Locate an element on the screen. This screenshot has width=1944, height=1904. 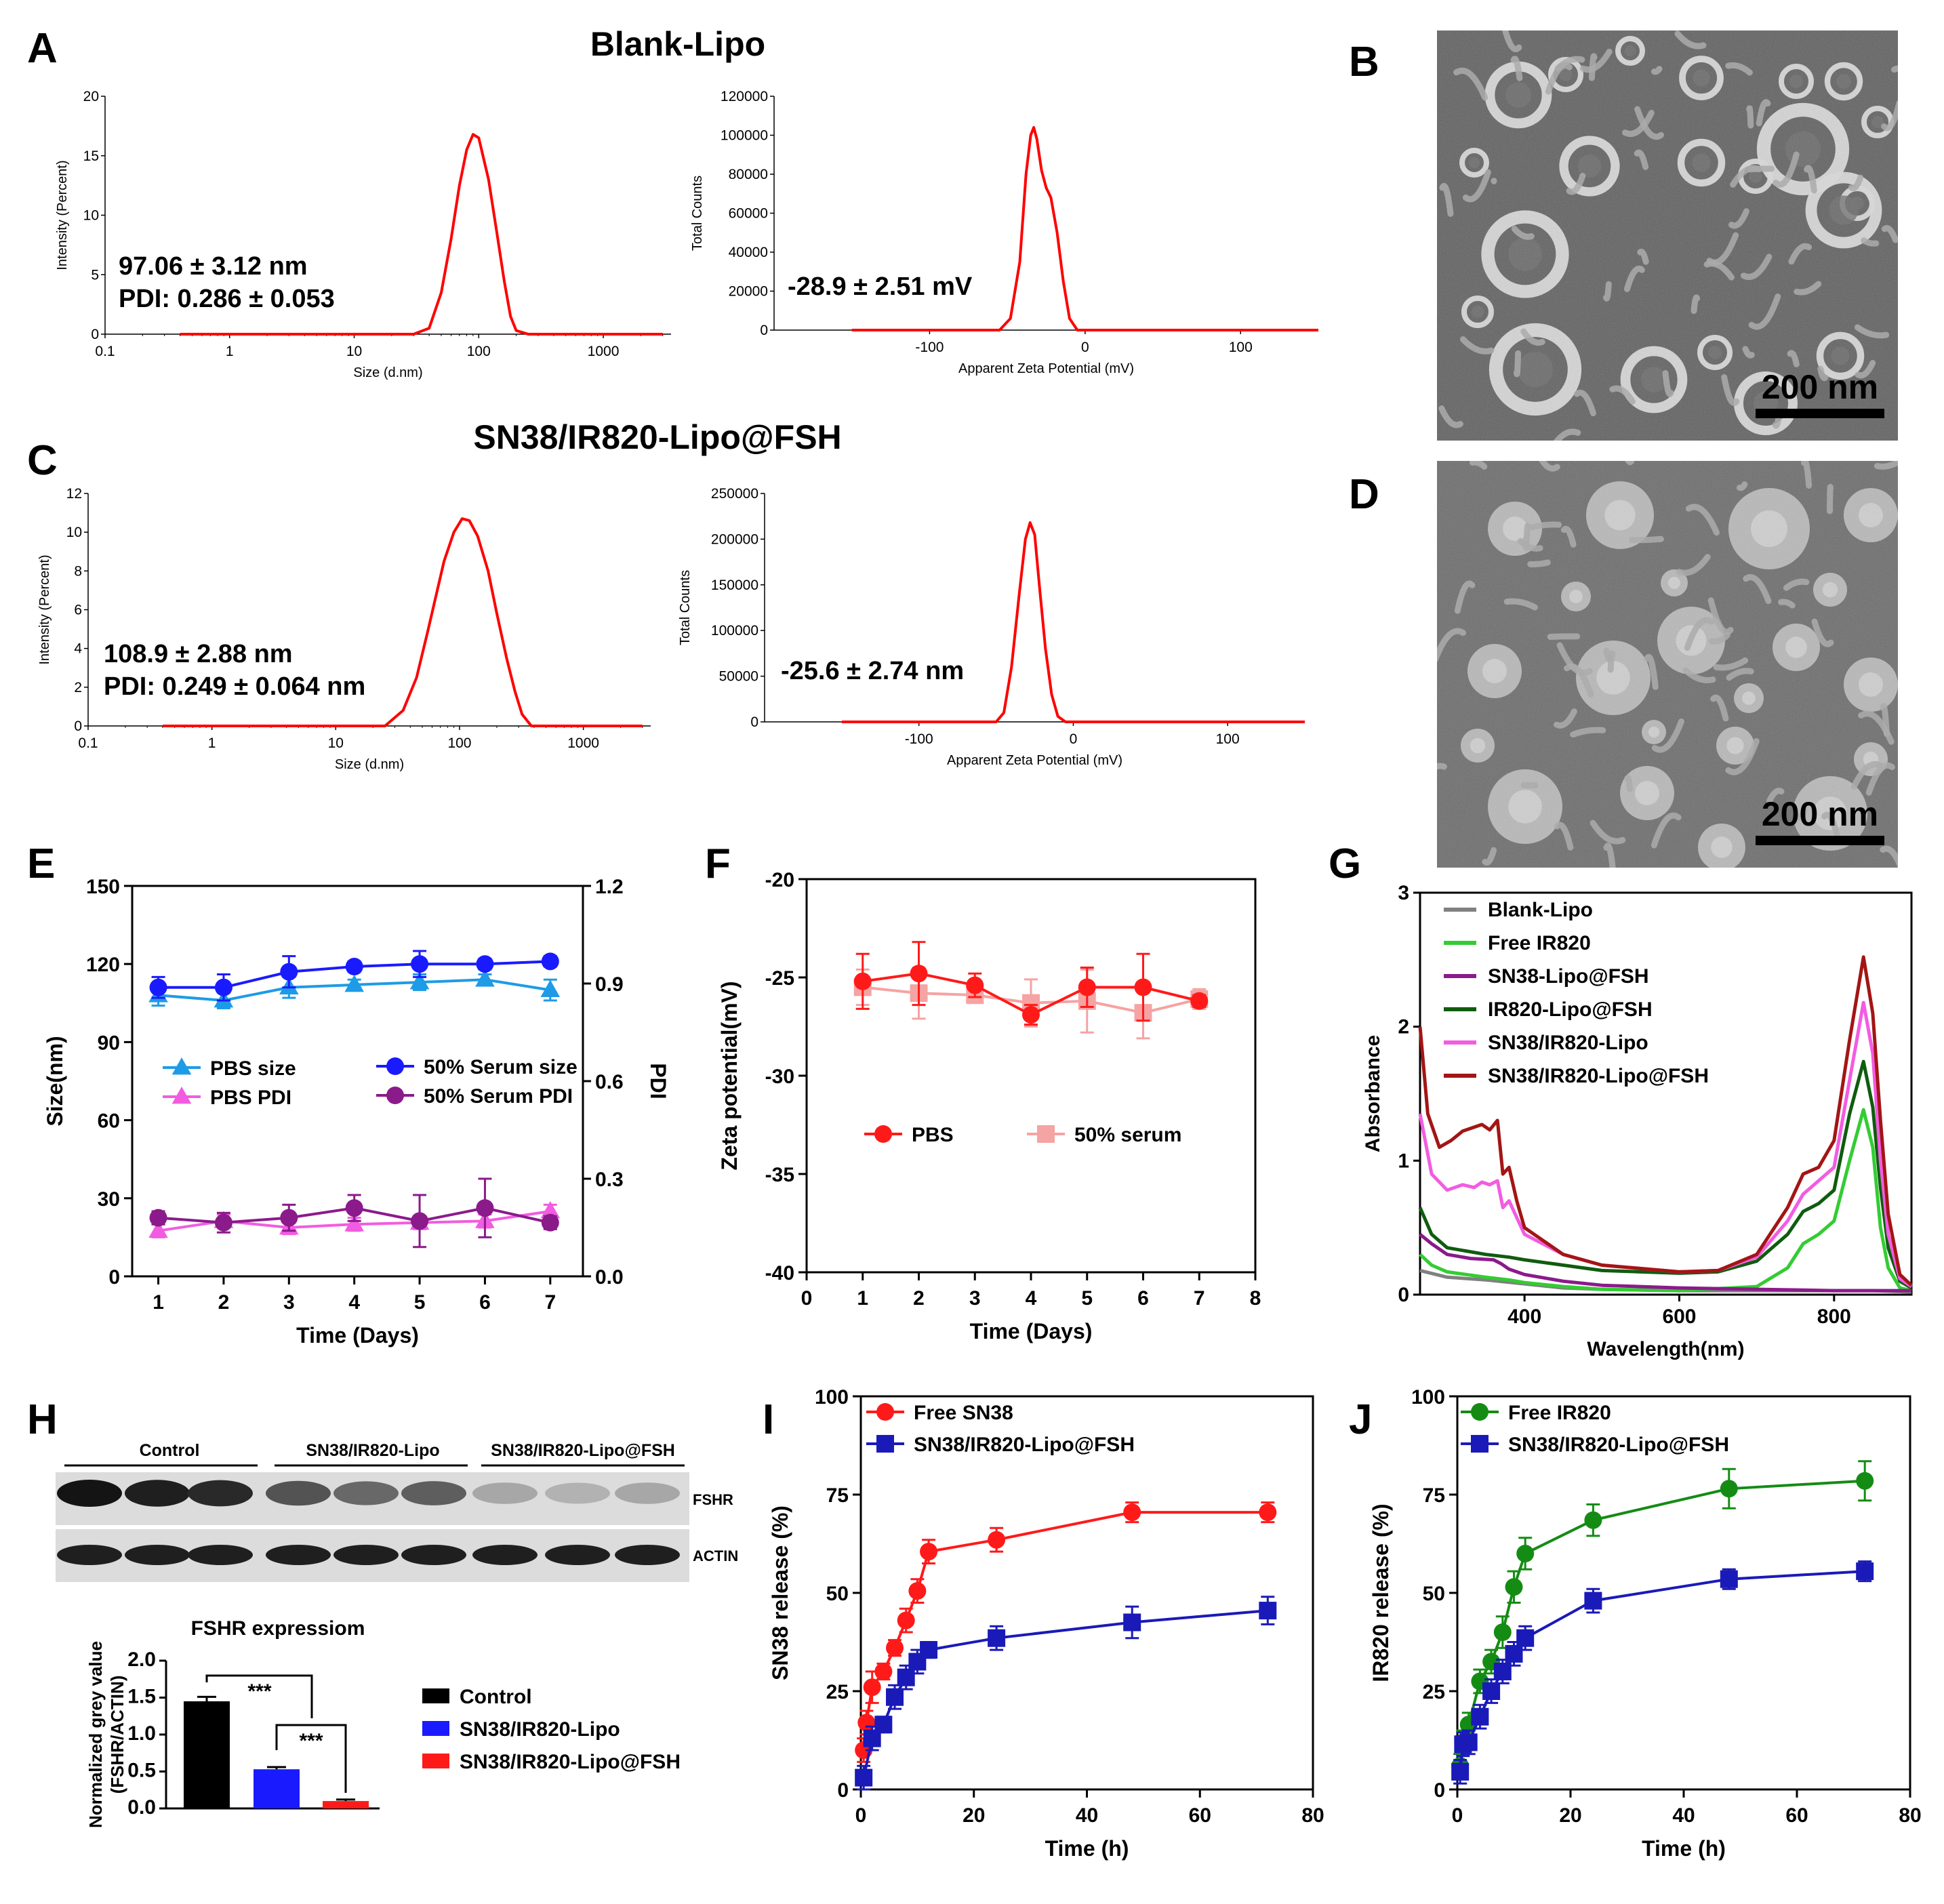
y-tick-label: 15 is located at coordinates (91, 156).